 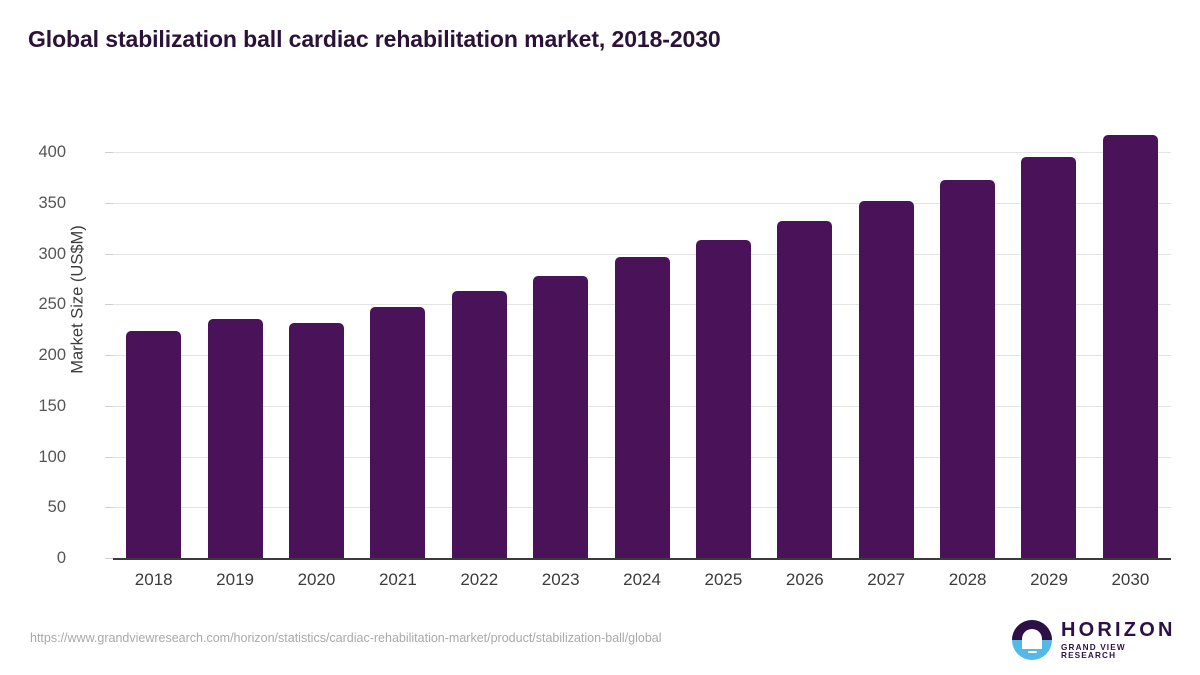 I want to click on logo-text-block: HORIZON GRAND VIEW RESEARCH, so click(x=1118, y=640).